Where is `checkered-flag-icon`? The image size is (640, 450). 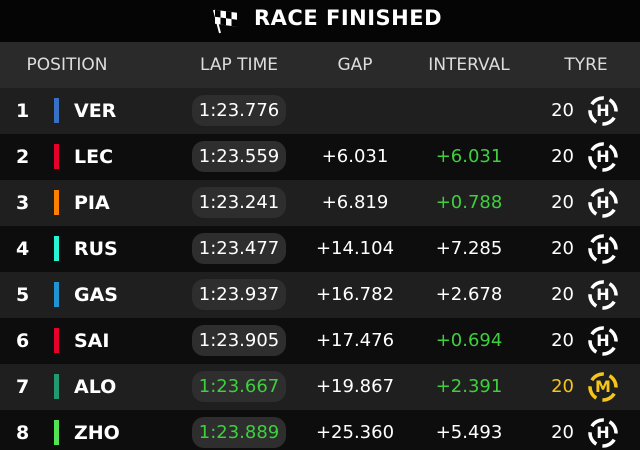
checkered-flag-icon is located at coordinates (225, 21).